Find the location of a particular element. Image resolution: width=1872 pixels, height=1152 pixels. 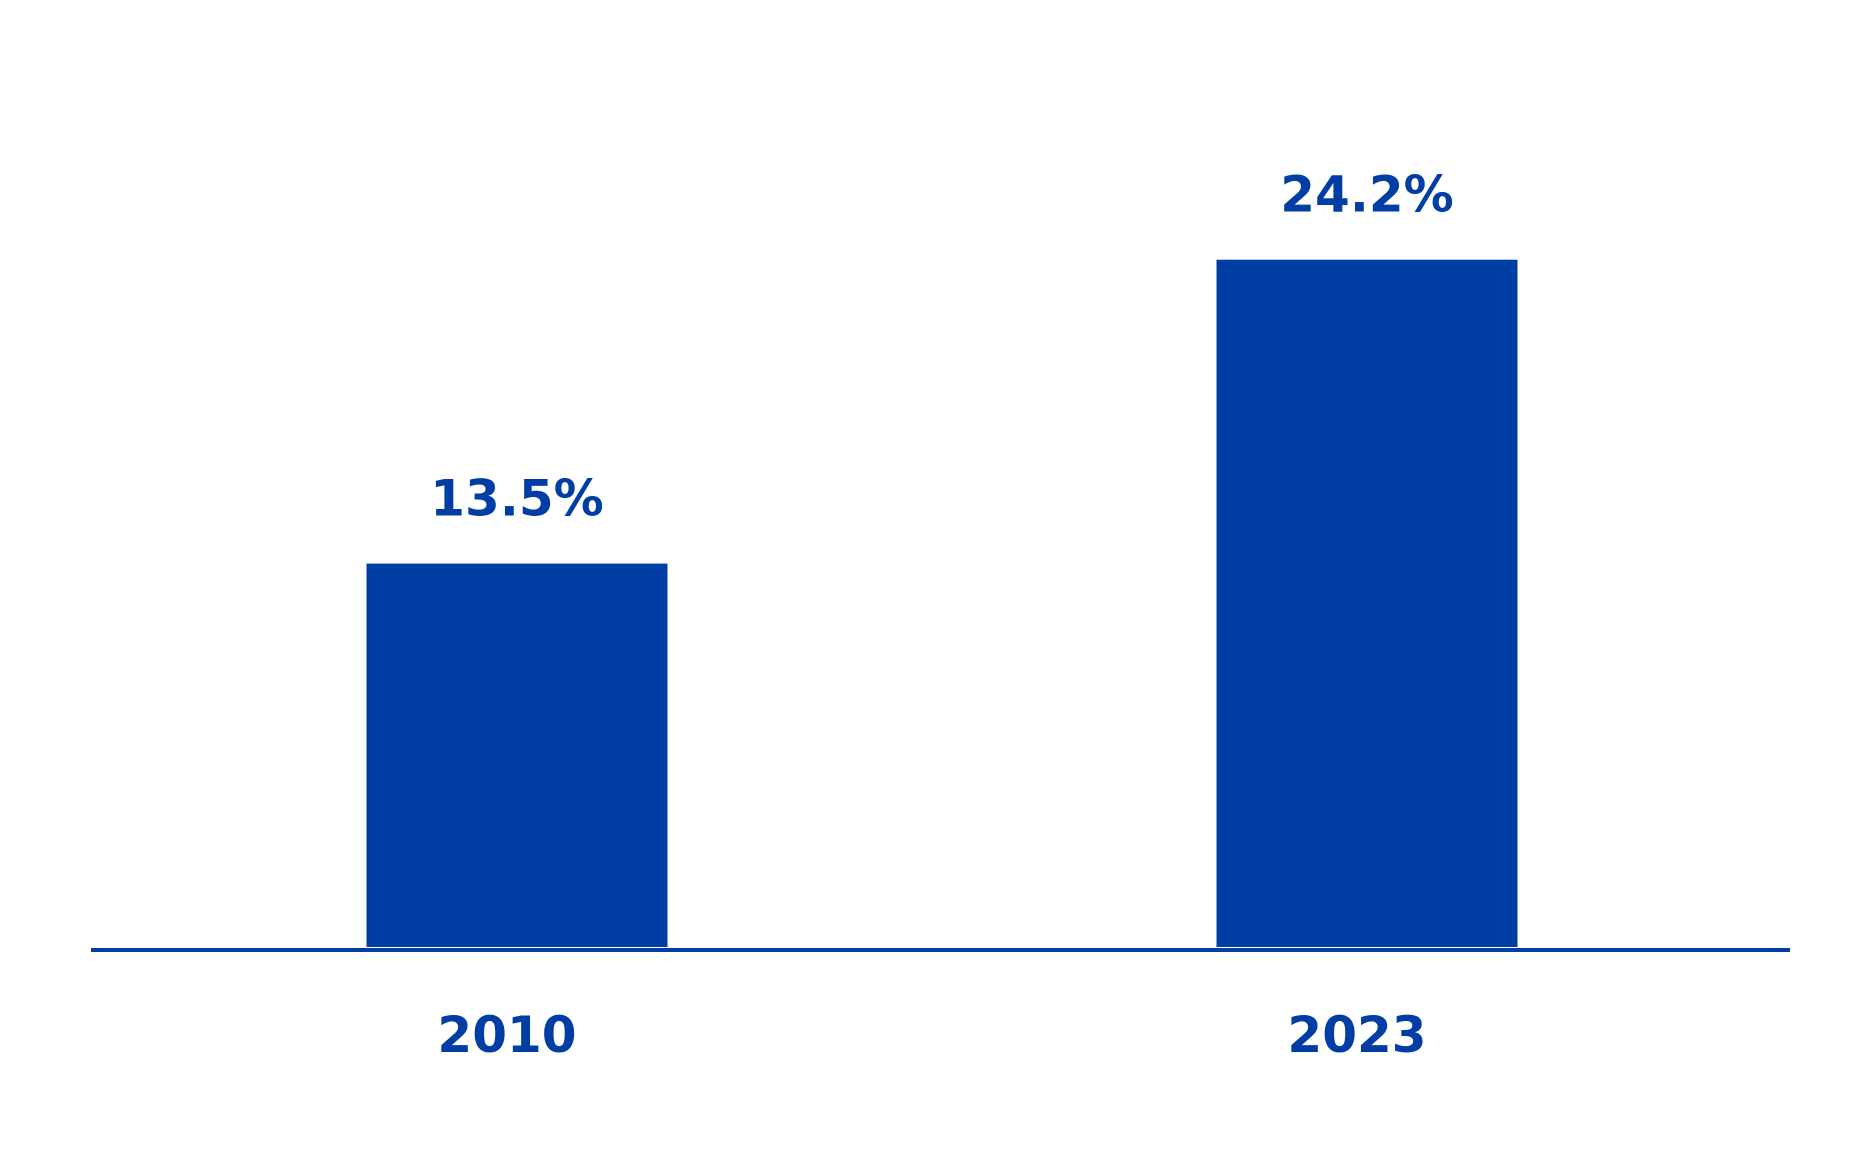

x-tick-label-2010: 2010 is located at coordinates (506, 1035).